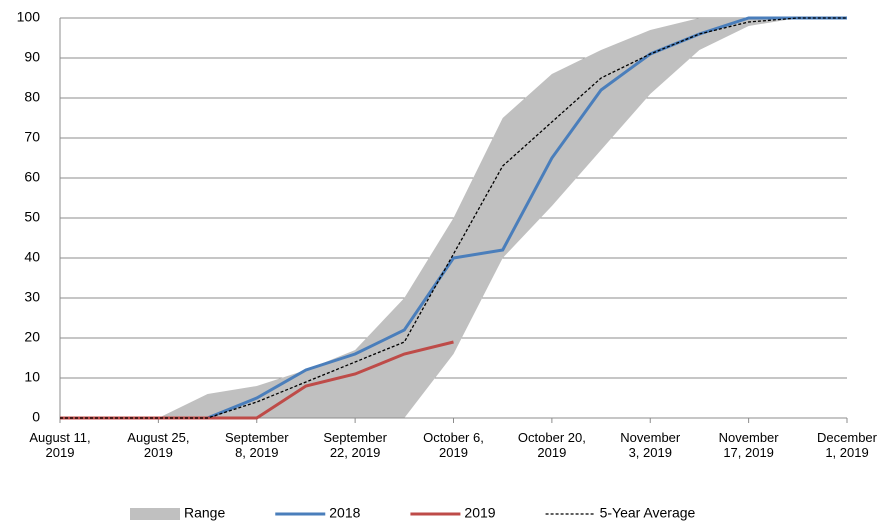 The image size is (885, 525). I want to click on x-tick-label: August 25, 2019, so click(158, 445).